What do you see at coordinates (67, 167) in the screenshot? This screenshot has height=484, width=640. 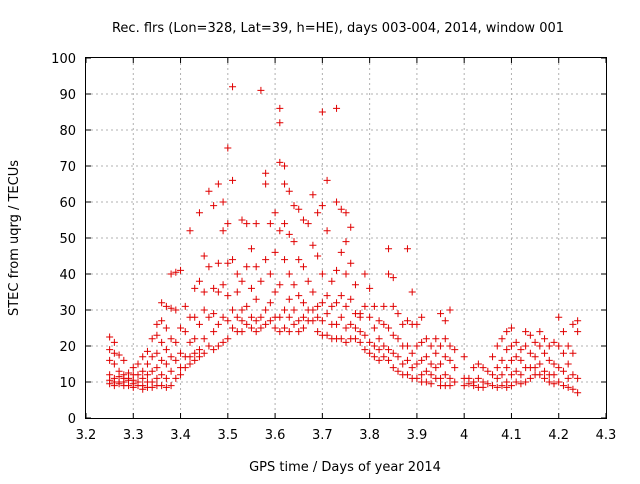 I see `y-tick-label: 70` at bounding box center [67, 167].